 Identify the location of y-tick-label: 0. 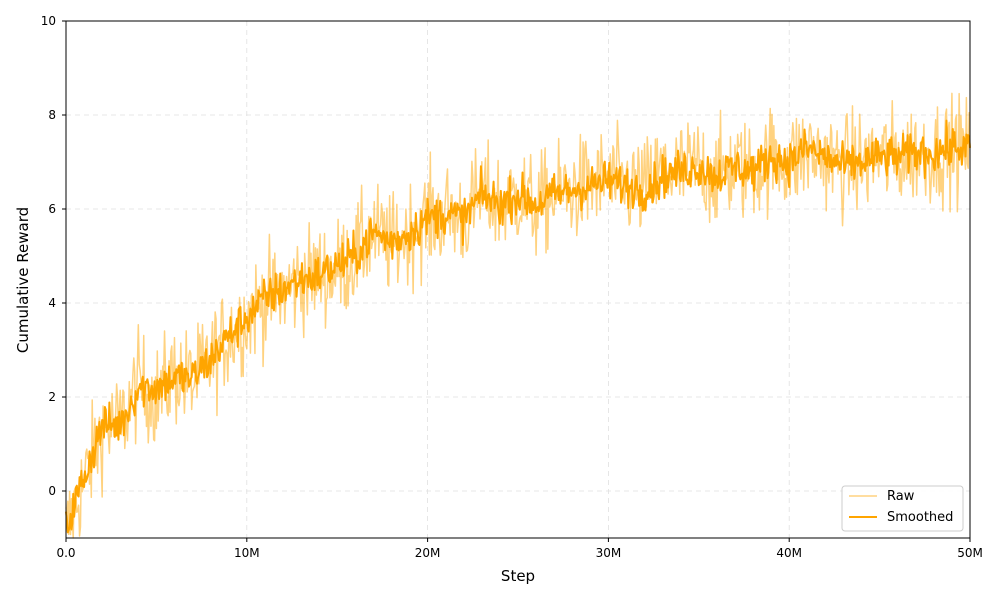
(52, 491).